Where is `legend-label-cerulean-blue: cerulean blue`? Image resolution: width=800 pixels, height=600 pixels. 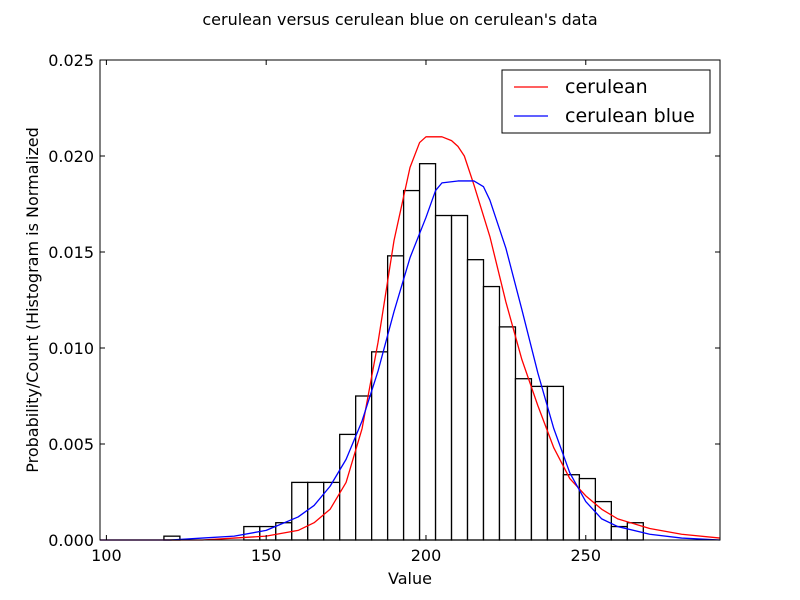 legend-label-cerulean-blue: cerulean blue is located at coordinates (630, 116).